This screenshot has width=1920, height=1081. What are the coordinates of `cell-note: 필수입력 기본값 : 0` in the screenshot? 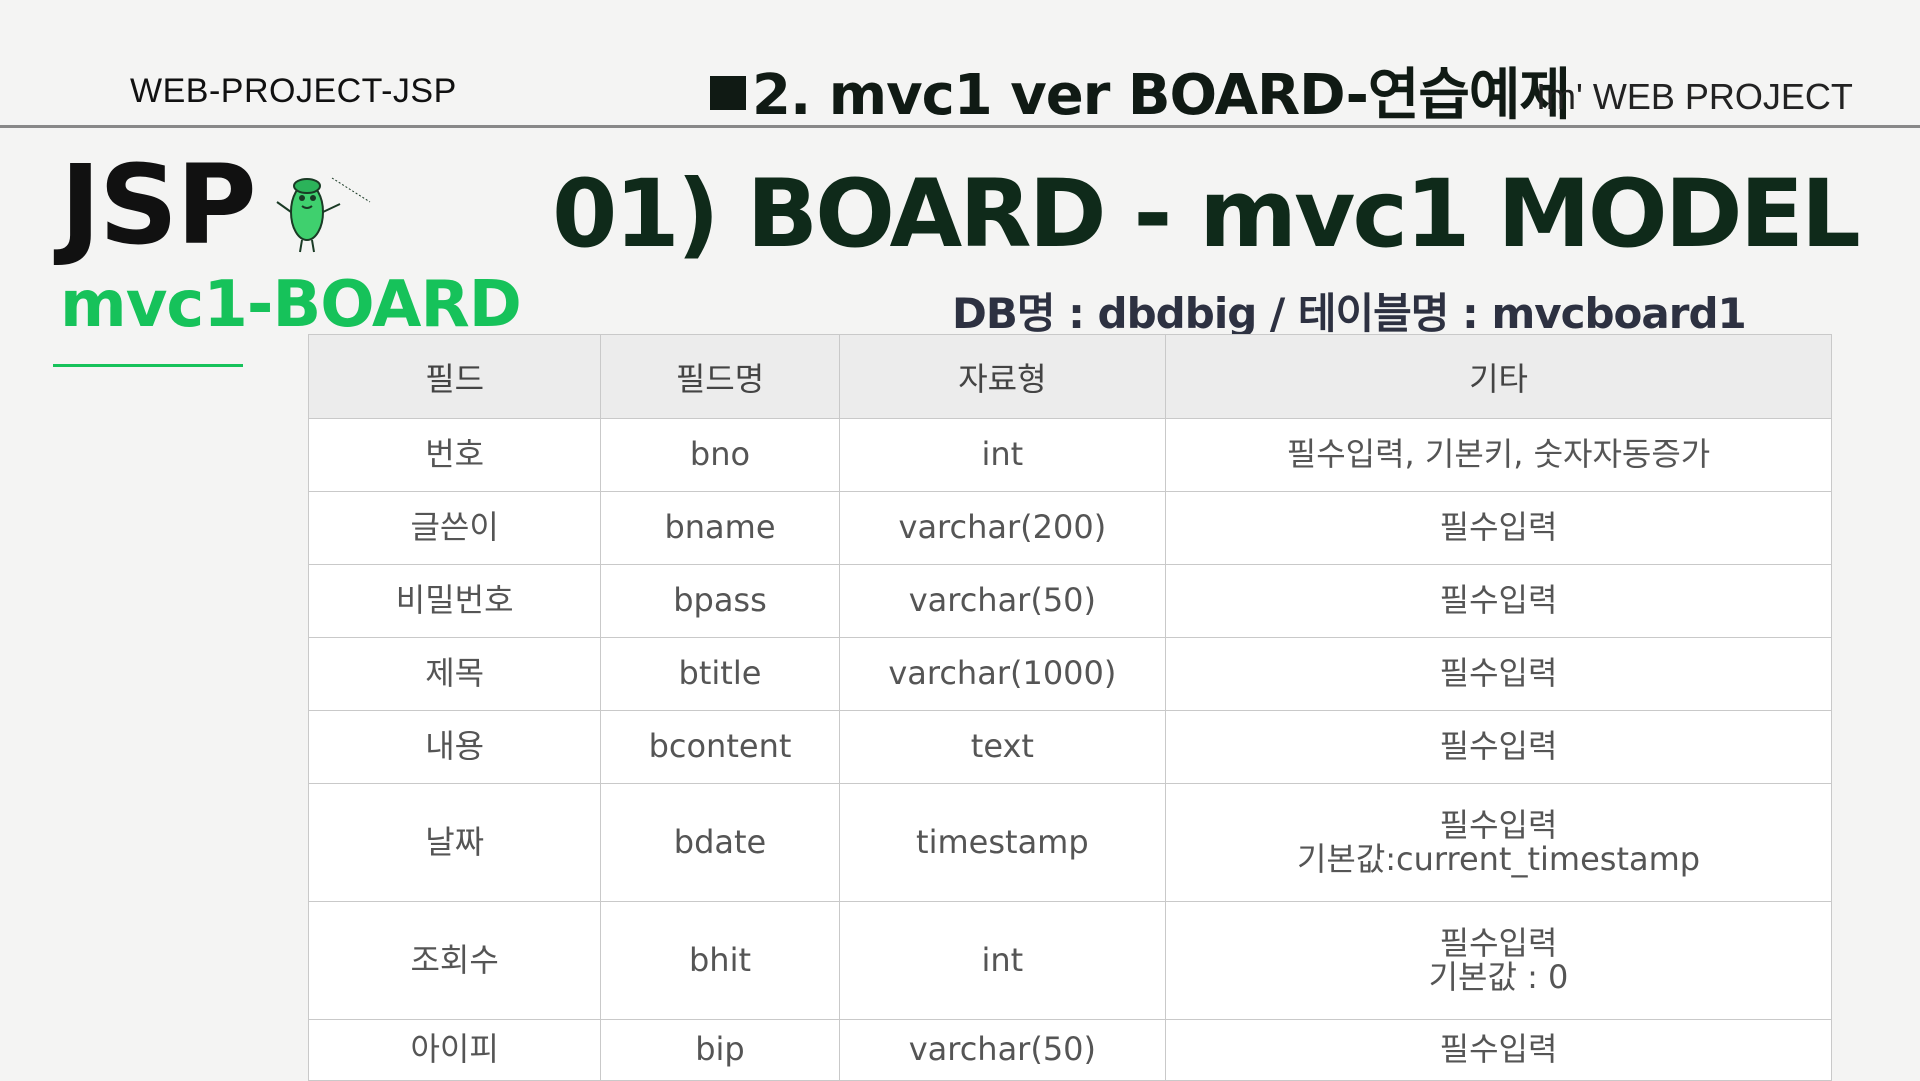 It's located at (1498, 960).